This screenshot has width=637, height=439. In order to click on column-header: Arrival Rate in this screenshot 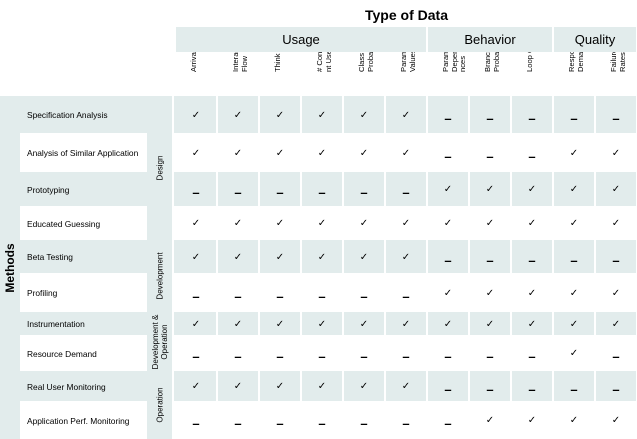, I will do `click(197, 74)`.